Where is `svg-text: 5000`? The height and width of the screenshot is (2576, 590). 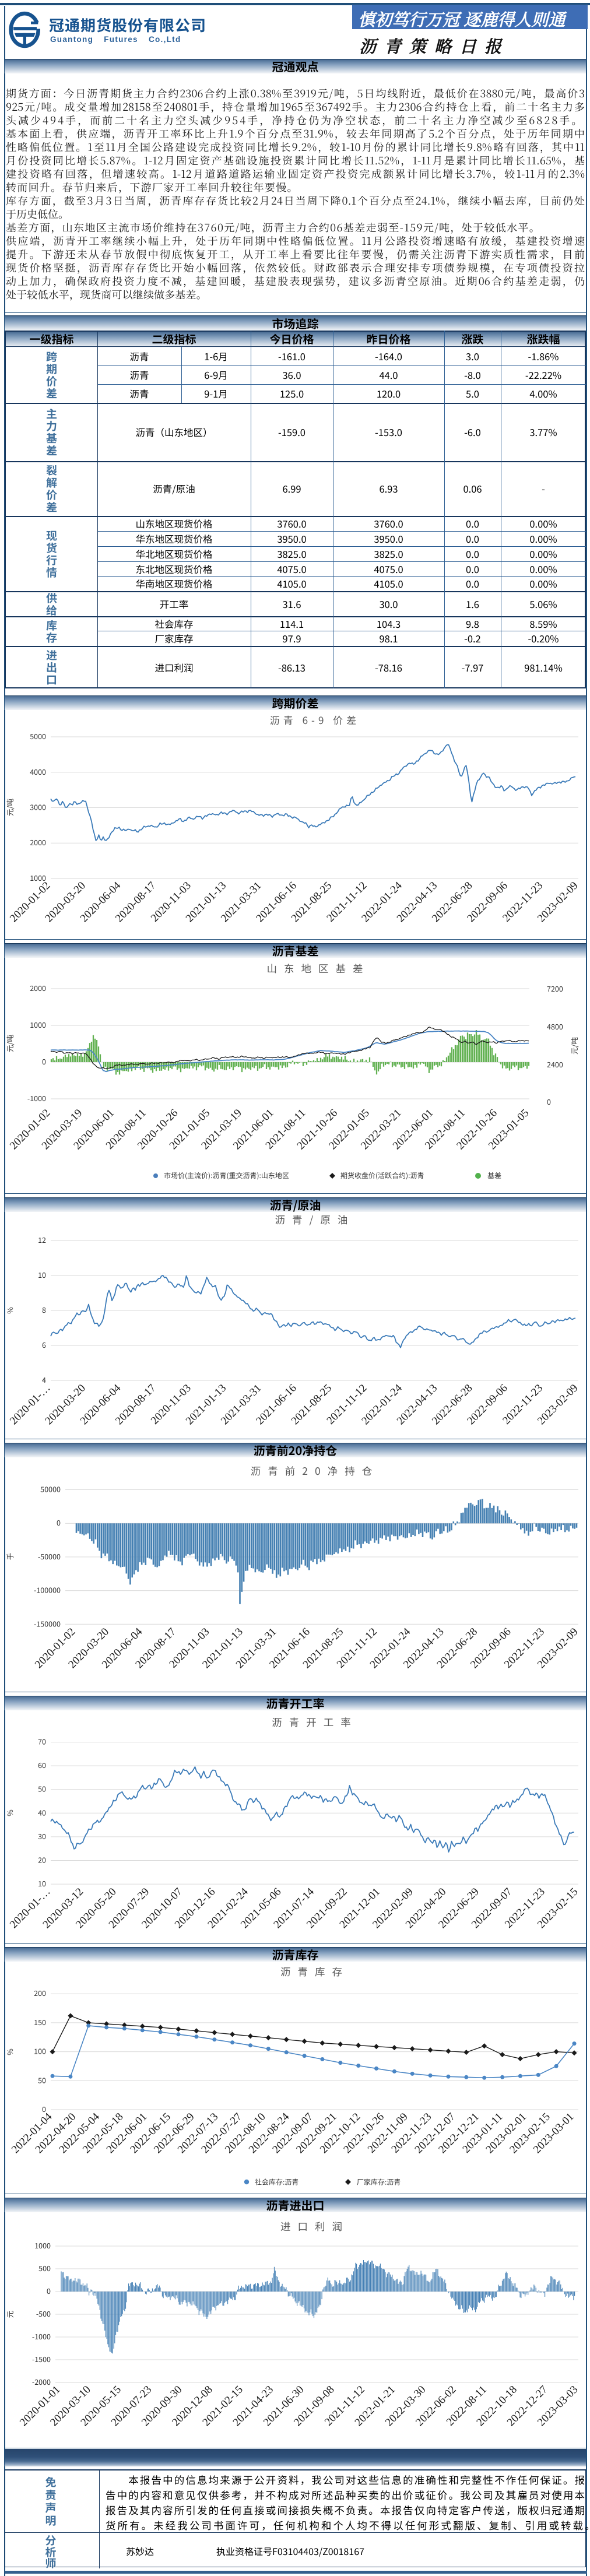
svg-text: 5000 is located at coordinates (38, 735).